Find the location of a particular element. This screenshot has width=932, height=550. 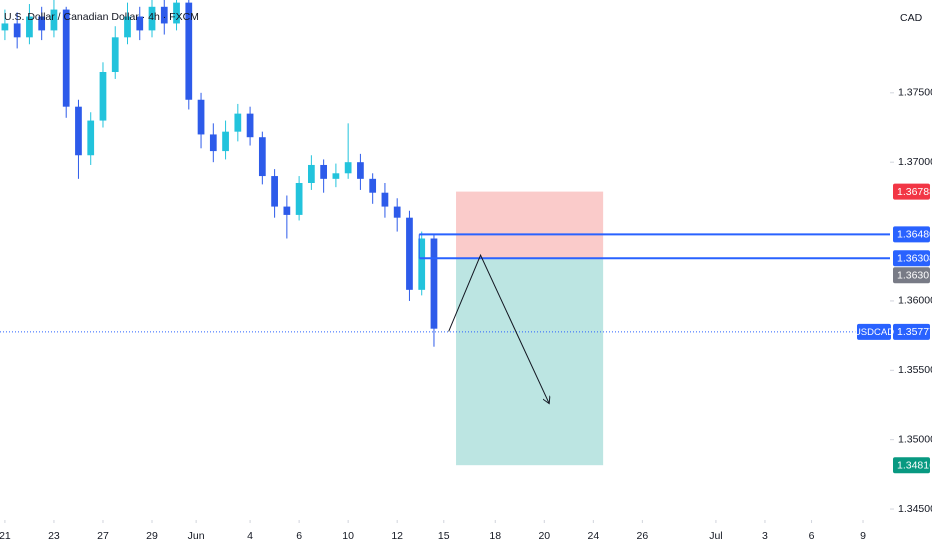

price-tag-label: 1.34816 is located at coordinates (914, 465).